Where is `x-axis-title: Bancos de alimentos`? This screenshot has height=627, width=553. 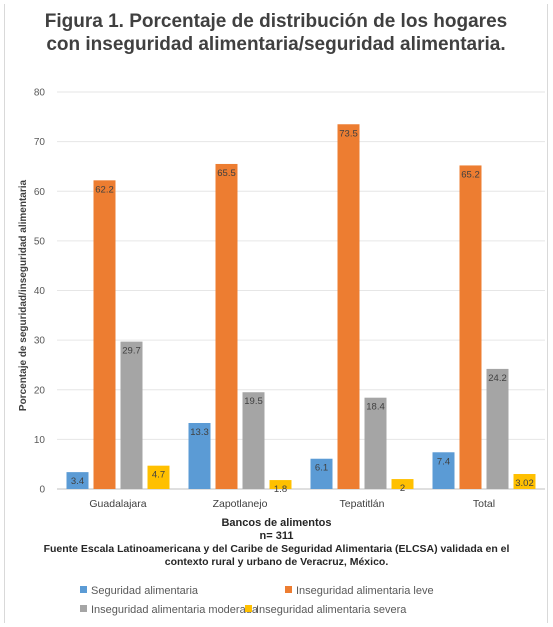 x-axis-title: Bancos de alimentos is located at coordinates (276, 523).